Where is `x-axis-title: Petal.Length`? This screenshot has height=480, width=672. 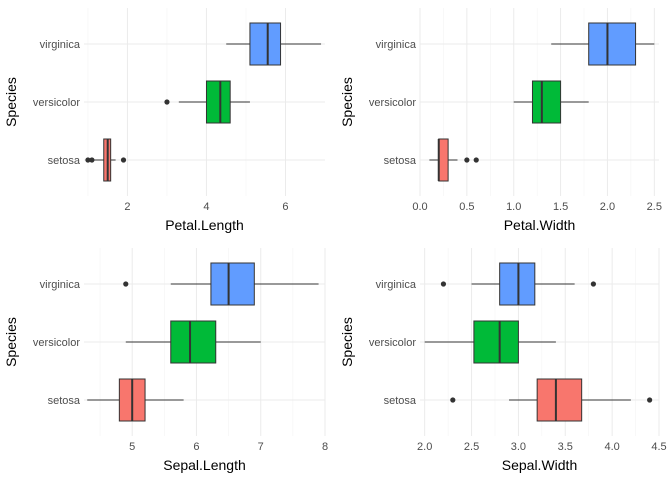
x-axis-title: Petal.Length is located at coordinates (204, 225).